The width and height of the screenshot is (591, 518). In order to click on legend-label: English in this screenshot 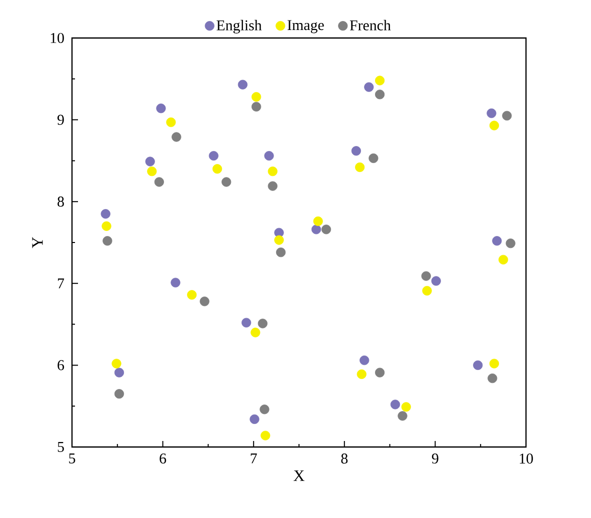, I will do `click(239, 27)`.